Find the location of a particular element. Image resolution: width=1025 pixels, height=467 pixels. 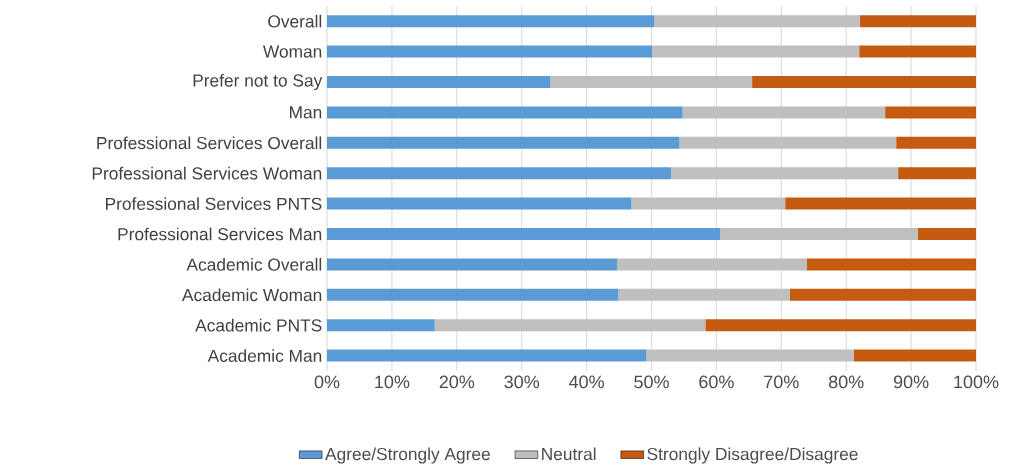

x-tick-label: 40% is located at coordinates (586, 382).